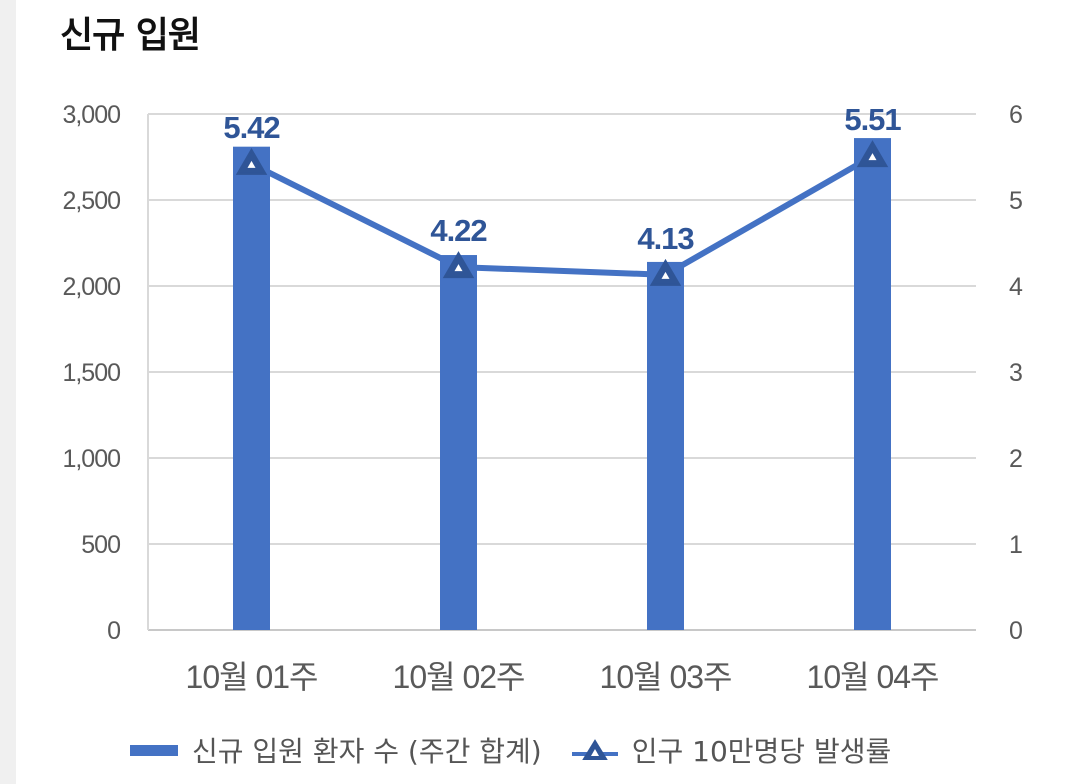 The width and height of the screenshot is (1080, 784). I want to click on x-tick-label: 10월 01주, so click(252, 677).